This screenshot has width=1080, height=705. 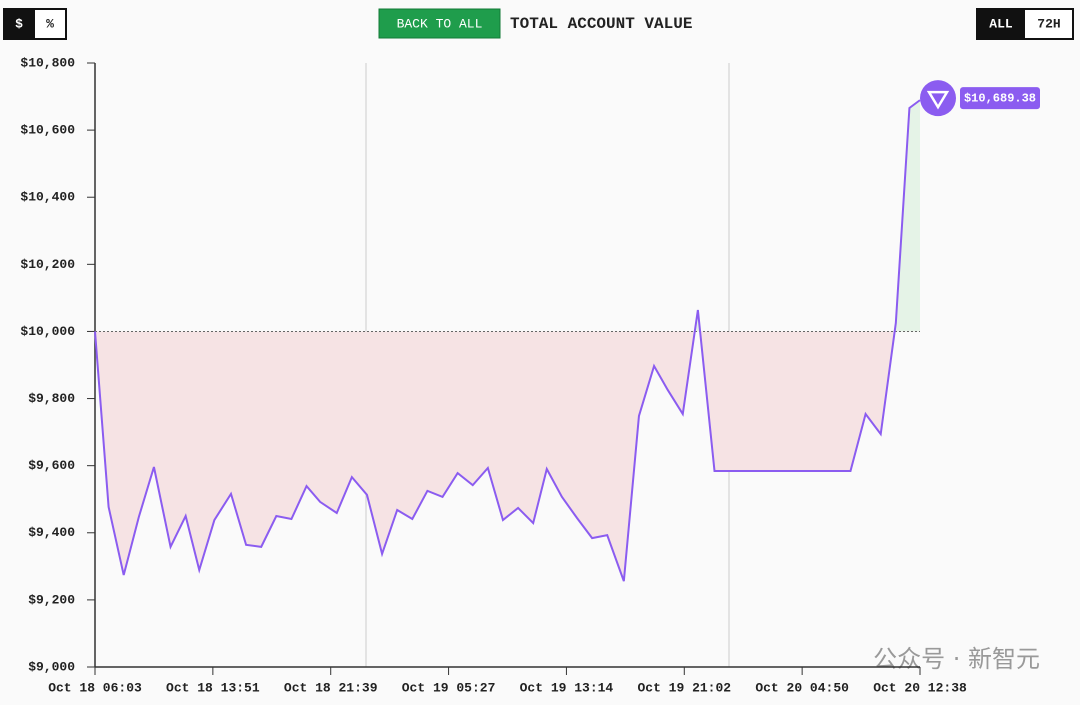 I want to click on x-tick-label: Oct 20 04:50, so click(x=802, y=687).